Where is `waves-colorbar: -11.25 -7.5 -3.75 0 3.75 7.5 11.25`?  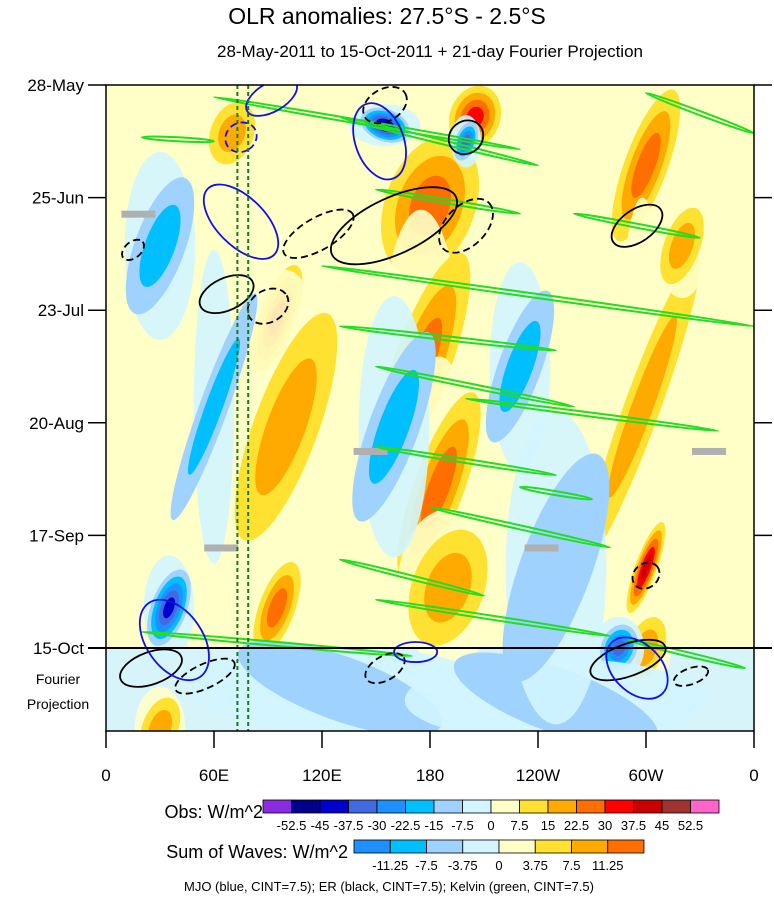
waves-colorbar: -11.25 -7.5 -3.75 0 3.75 7.5 11.25 is located at coordinates (499, 856).